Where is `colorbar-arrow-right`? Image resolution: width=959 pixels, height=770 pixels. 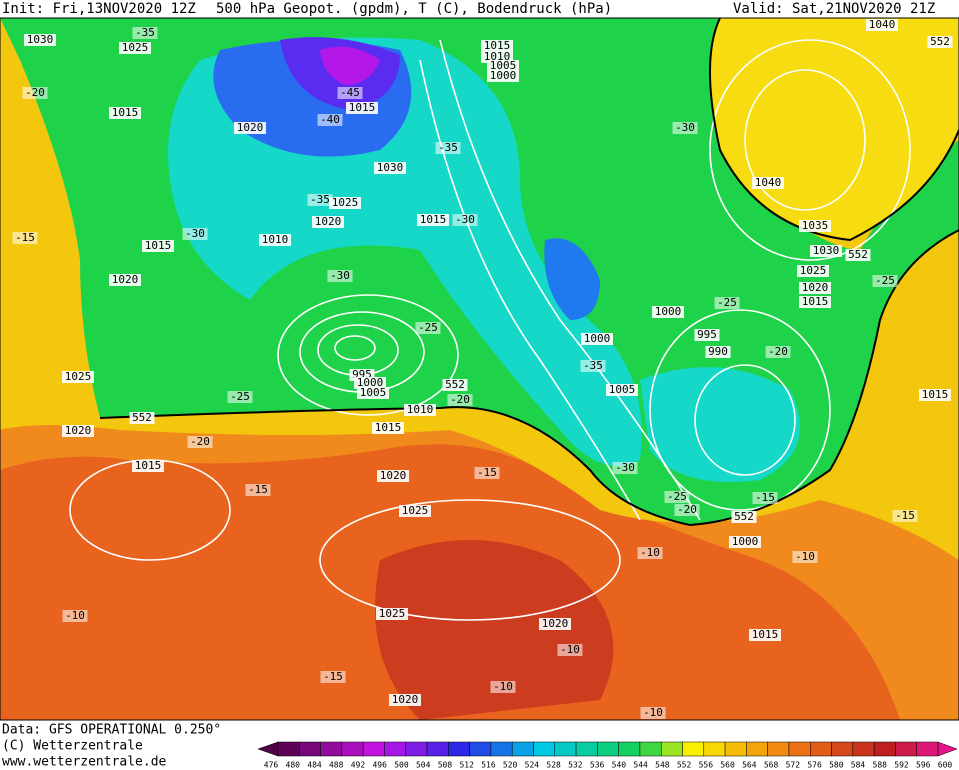
colorbar-arrow-right is located at coordinates (947, 749).